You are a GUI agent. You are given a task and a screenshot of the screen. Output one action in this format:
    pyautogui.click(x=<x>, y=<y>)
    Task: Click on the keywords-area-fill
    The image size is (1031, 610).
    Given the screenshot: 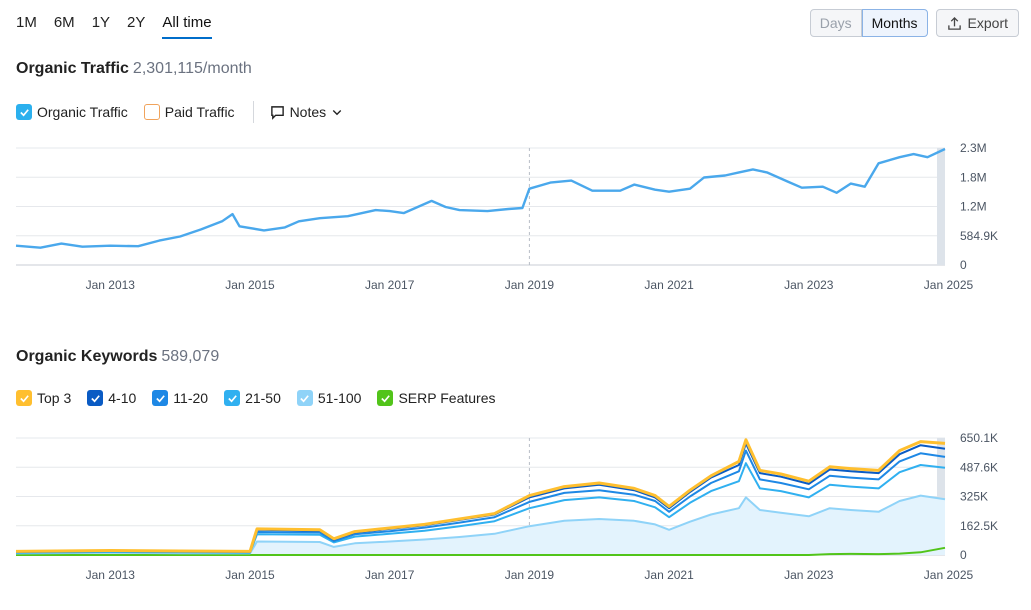 What is the action you would take?
    pyautogui.click(x=480, y=525)
    